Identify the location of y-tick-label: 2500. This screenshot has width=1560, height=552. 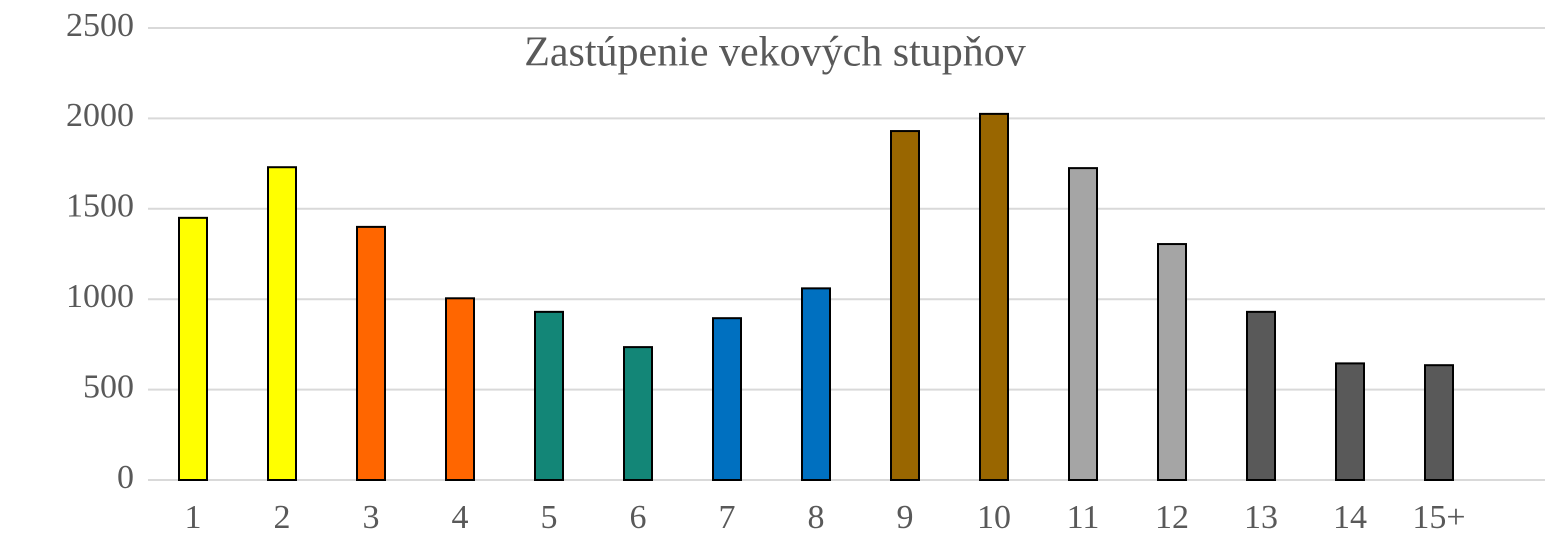
(100, 25).